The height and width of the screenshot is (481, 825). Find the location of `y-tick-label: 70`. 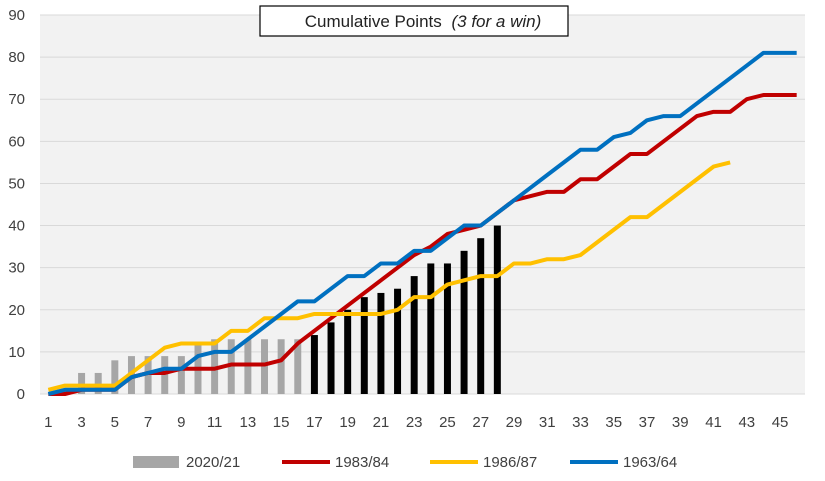

y-tick-label: 70 is located at coordinates (16, 99).